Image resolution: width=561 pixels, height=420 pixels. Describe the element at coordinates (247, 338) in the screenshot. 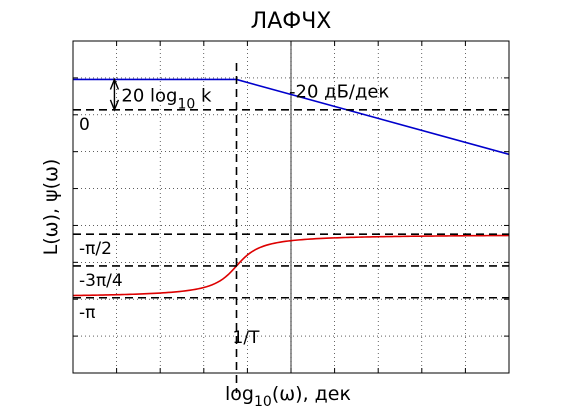

I see `reference-line-label: 1/T` at that location.